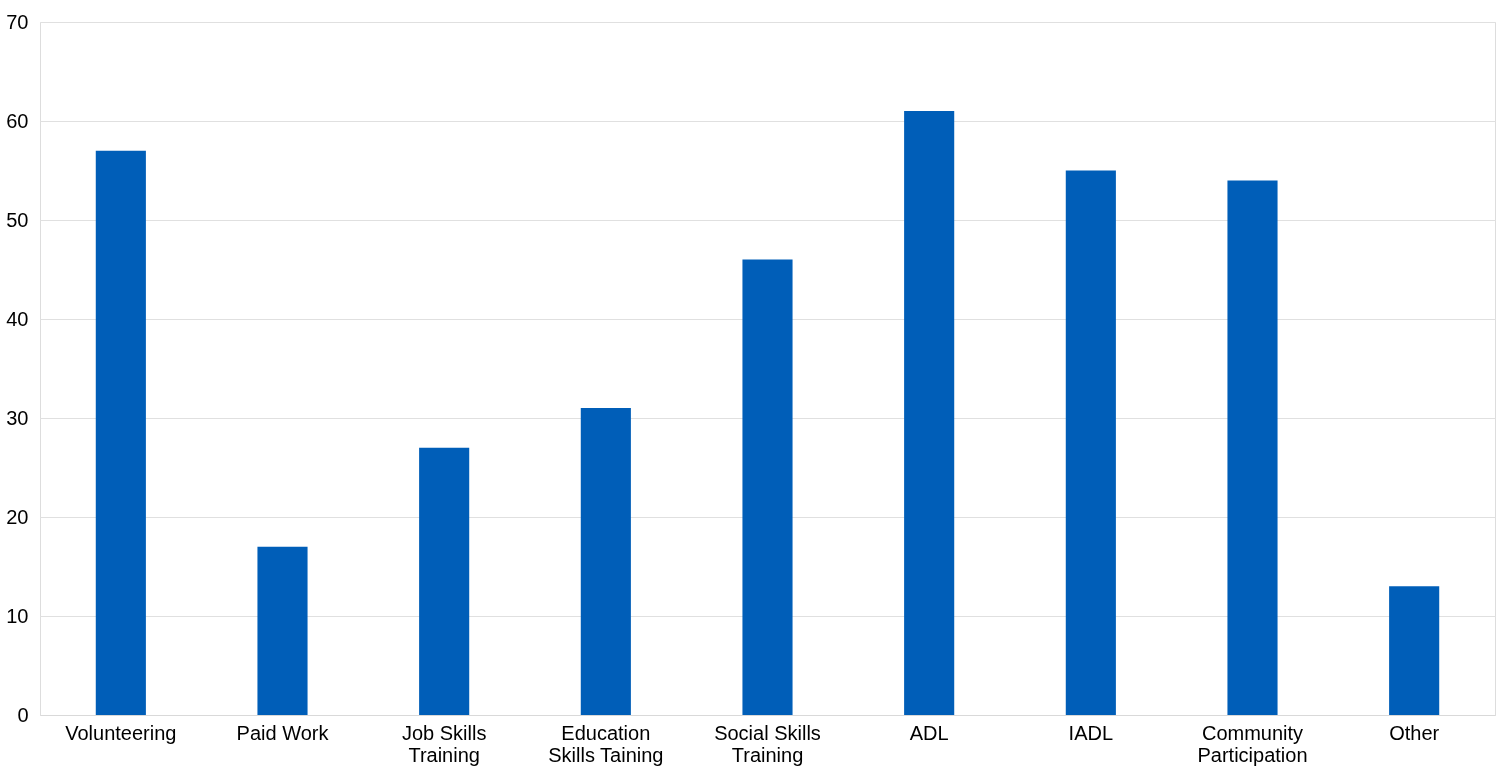 This screenshot has width=1509, height=778. Describe the element at coordinates (283, 732) in the screenshot. I see `x-tick-label: Paid Work` at that location.